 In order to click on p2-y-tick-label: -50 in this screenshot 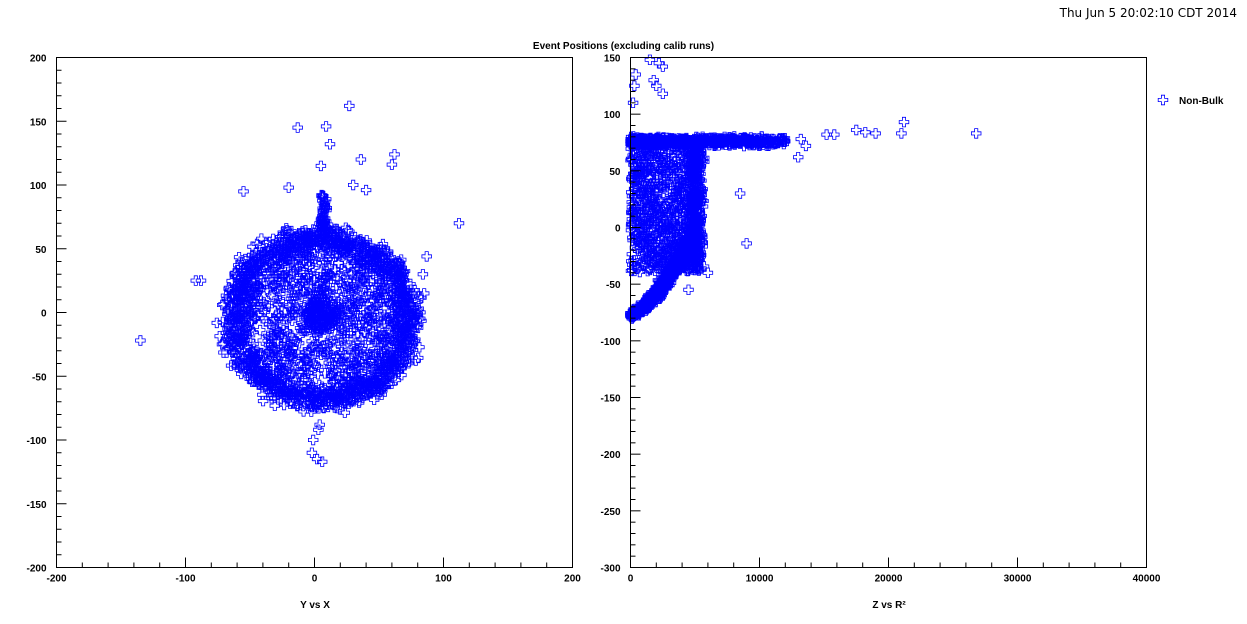, I will do `click(613, 285)`.